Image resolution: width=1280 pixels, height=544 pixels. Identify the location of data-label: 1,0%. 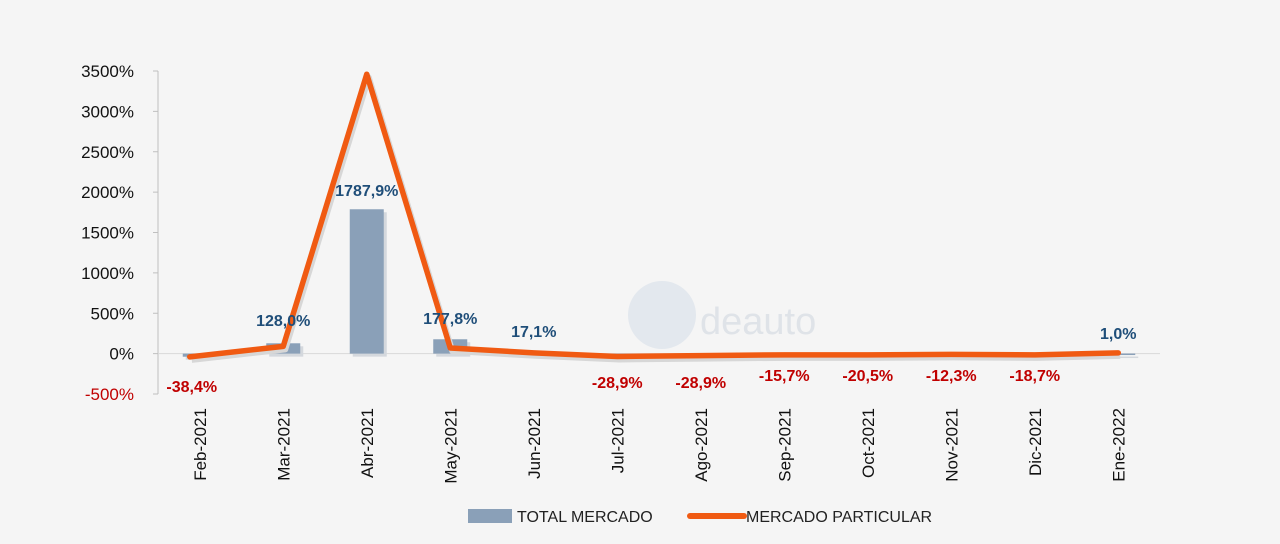
(1118, 334).